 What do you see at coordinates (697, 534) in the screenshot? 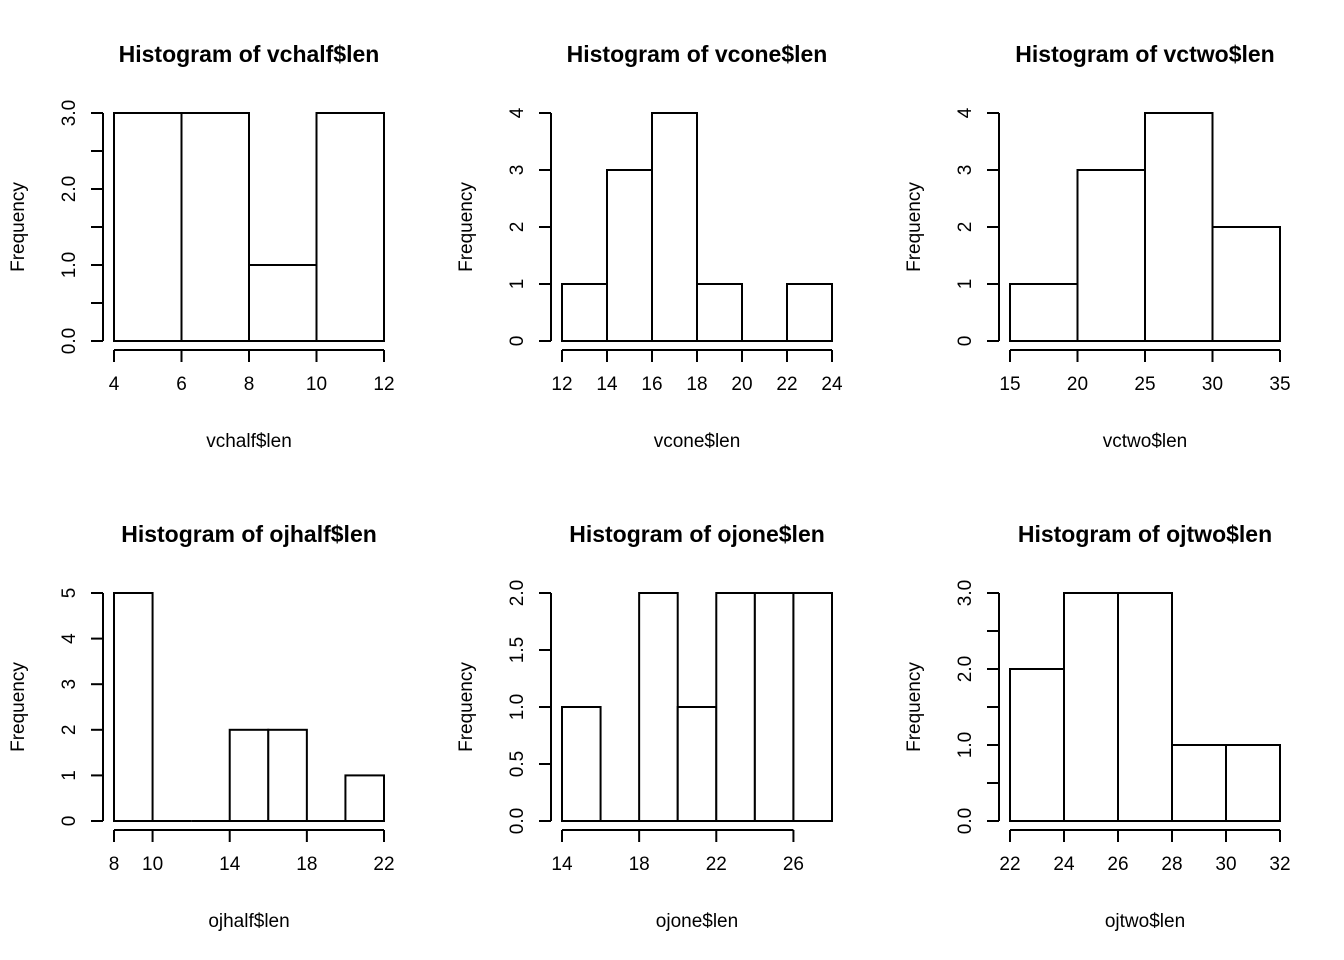
I see `chart-title: Histogram of ojone$len` at bounding box center [697, 534].